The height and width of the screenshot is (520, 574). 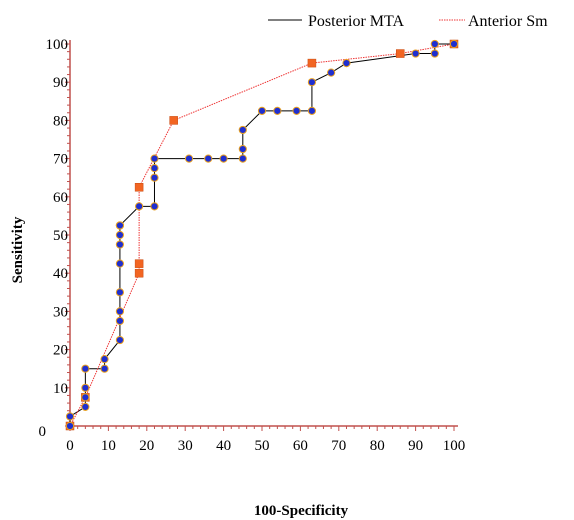 What do you see at coordinates (300, 446) in the screenshot?
I see `x-tick-label: 60` at bounding box center [300, 446].